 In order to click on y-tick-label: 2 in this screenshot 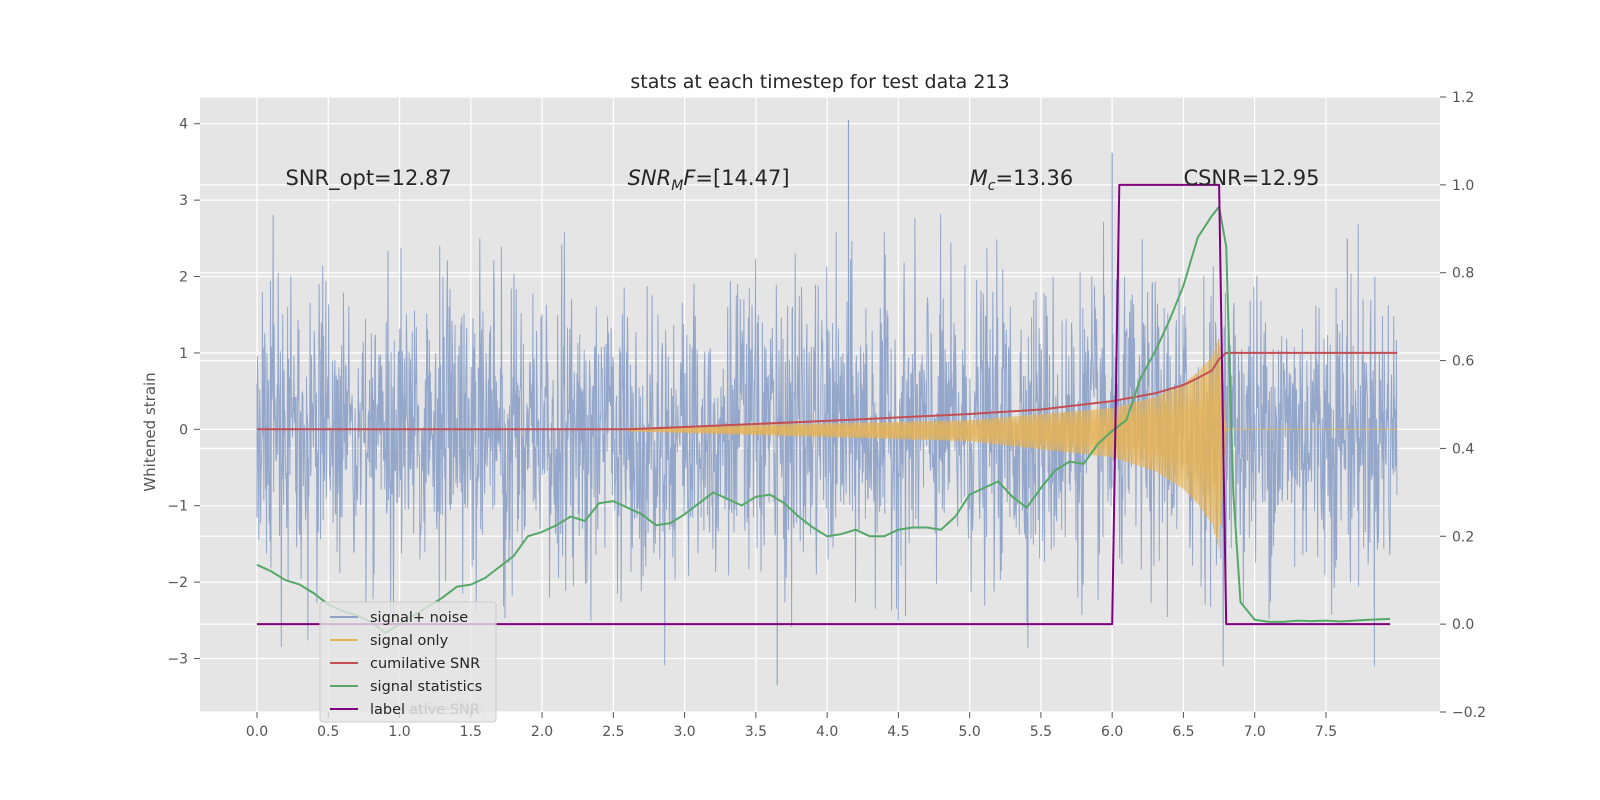, I will do `click(183, 278)`.